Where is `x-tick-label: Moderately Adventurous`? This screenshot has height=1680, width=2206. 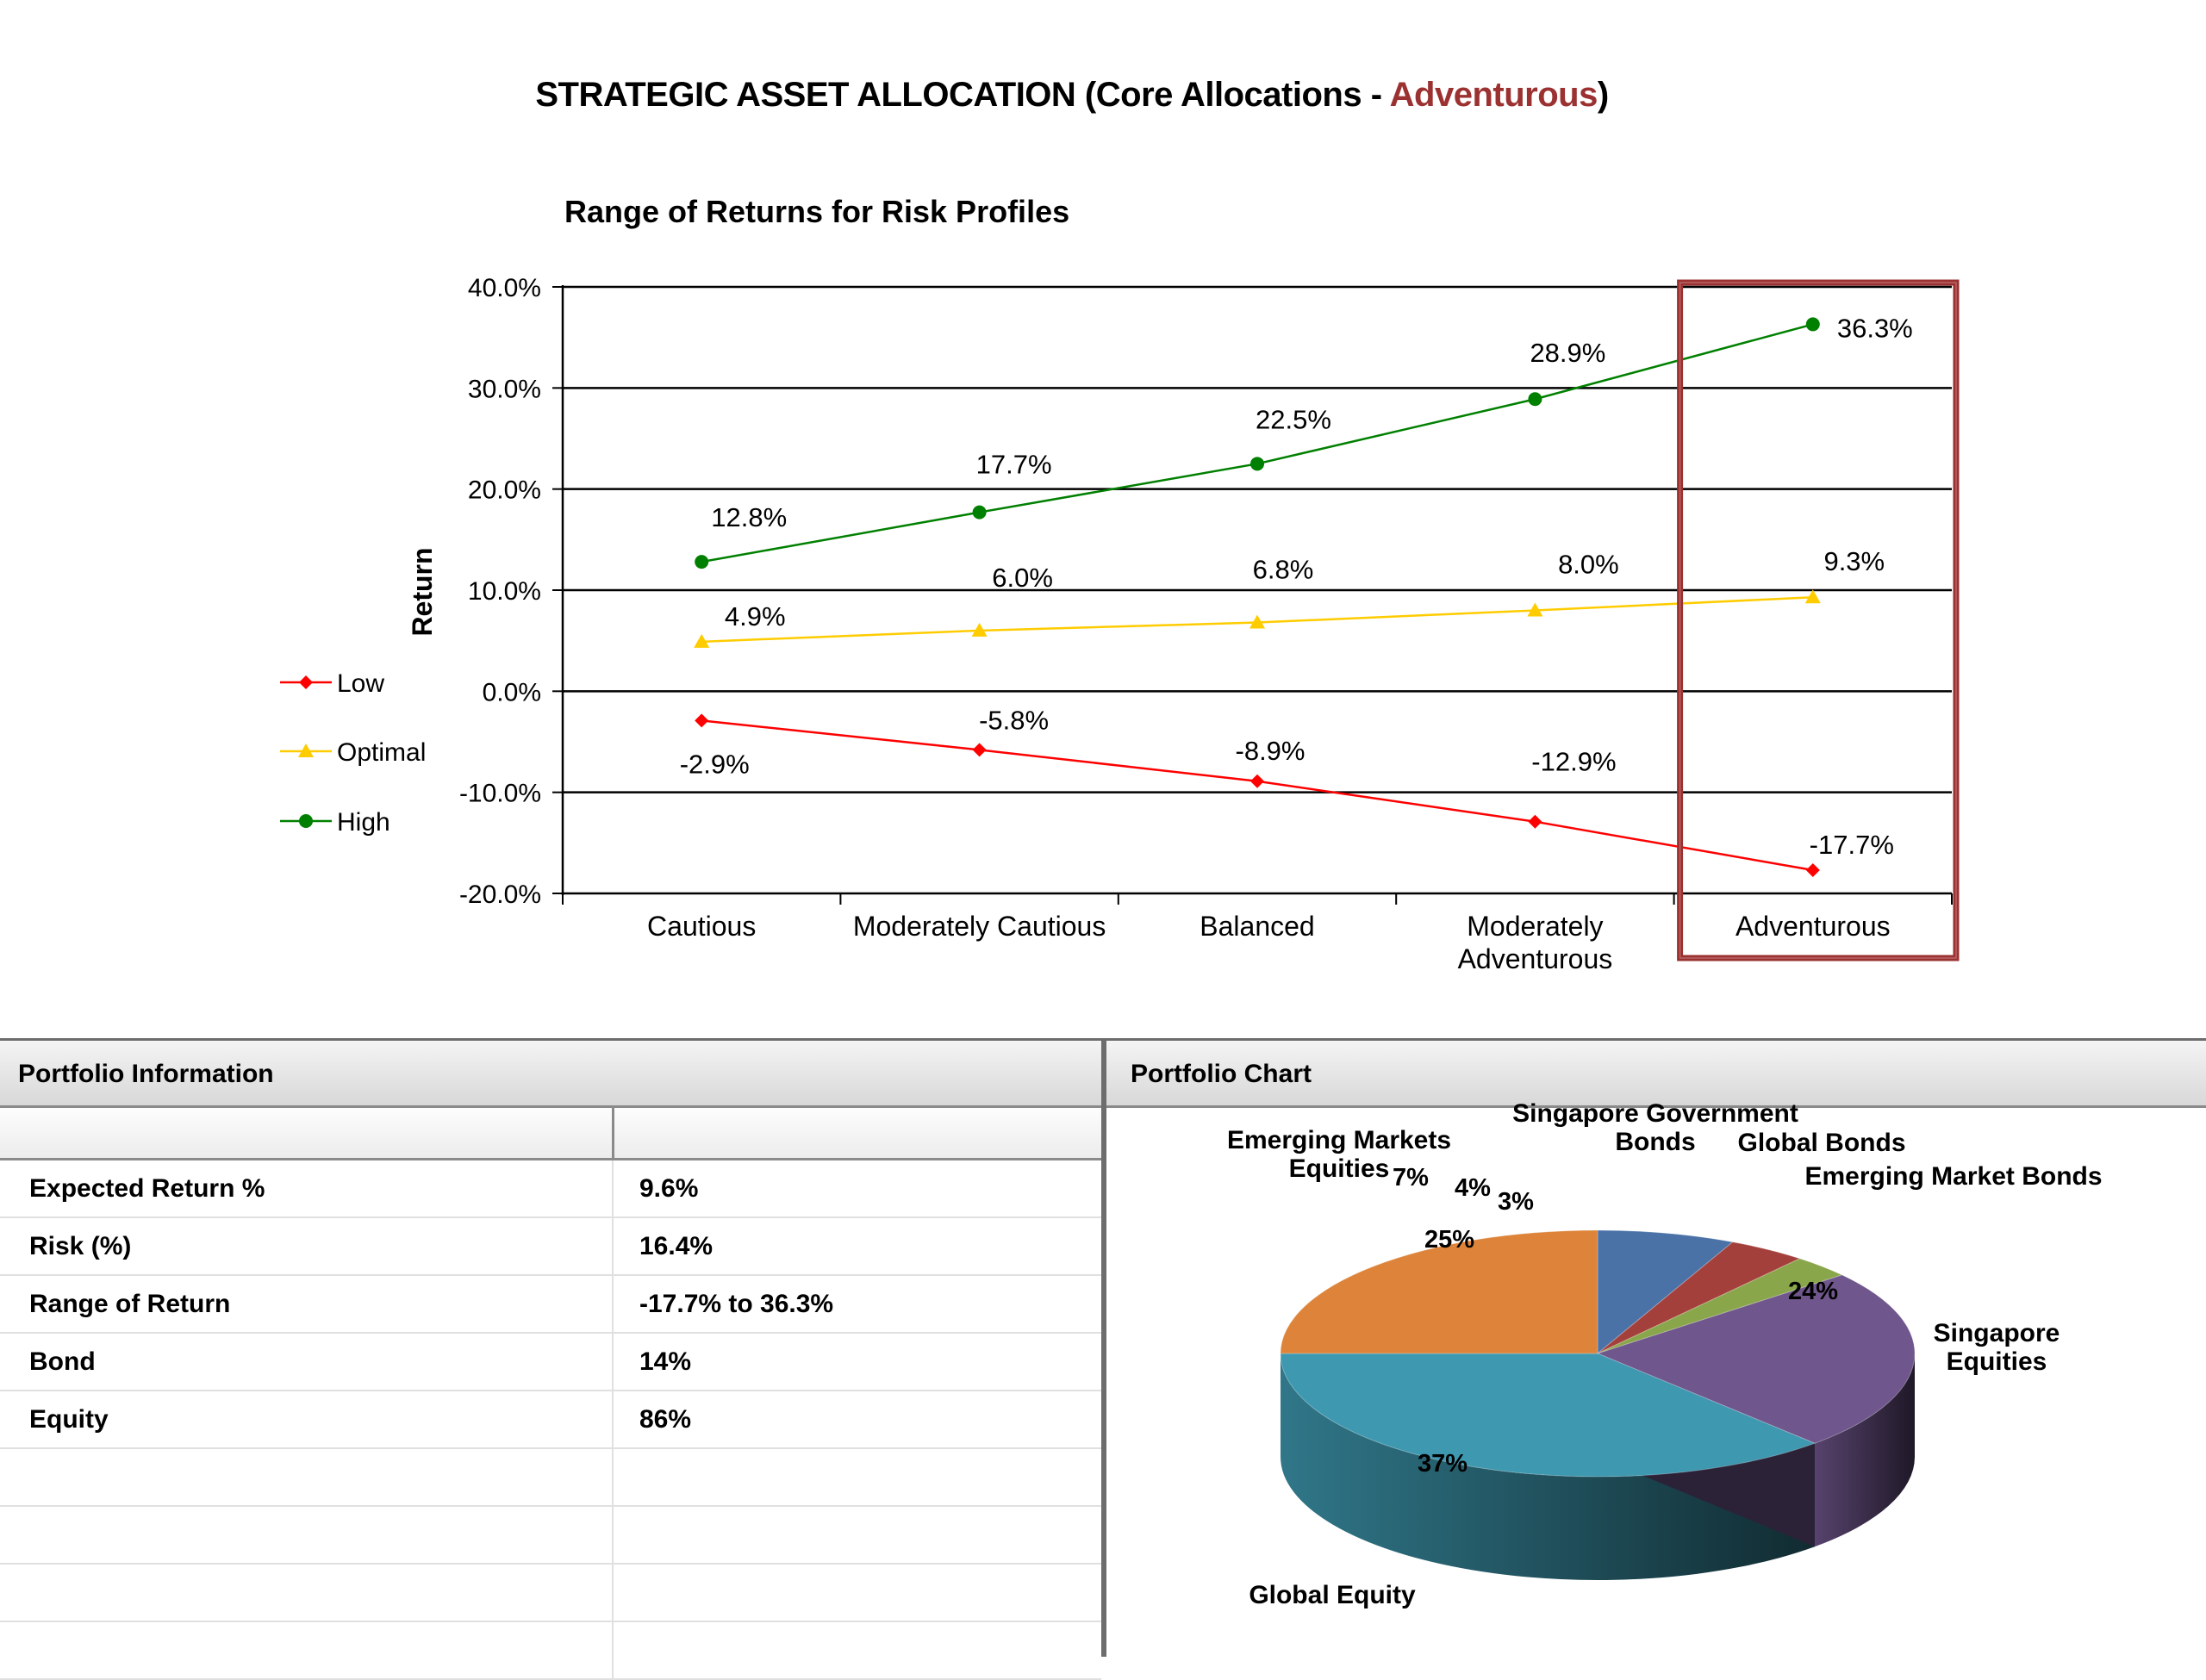
x-tick-label: Moderately Adventurous is located at coordinates (1535, 943).